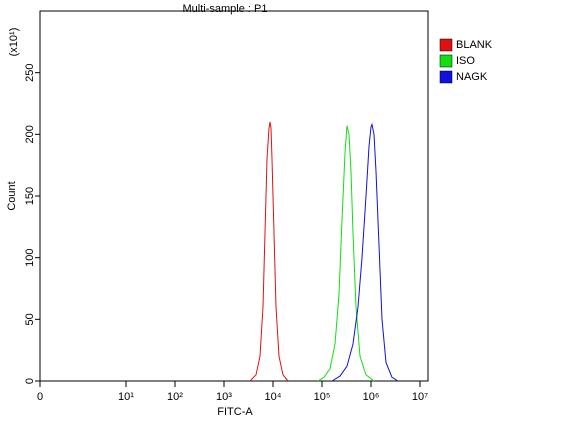 The image size is (566, 425). What do you see at coordinates (465, 61) in the screenshot?
I see `legend-label: ISO` at bounding box center [465, 61].